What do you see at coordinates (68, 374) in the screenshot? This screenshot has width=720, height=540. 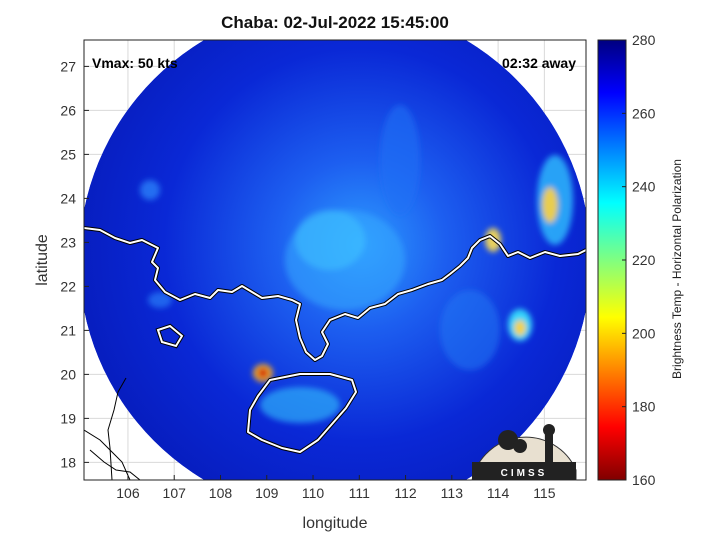 I see `y-tick-label: 20` at bounding box center [68, 374].